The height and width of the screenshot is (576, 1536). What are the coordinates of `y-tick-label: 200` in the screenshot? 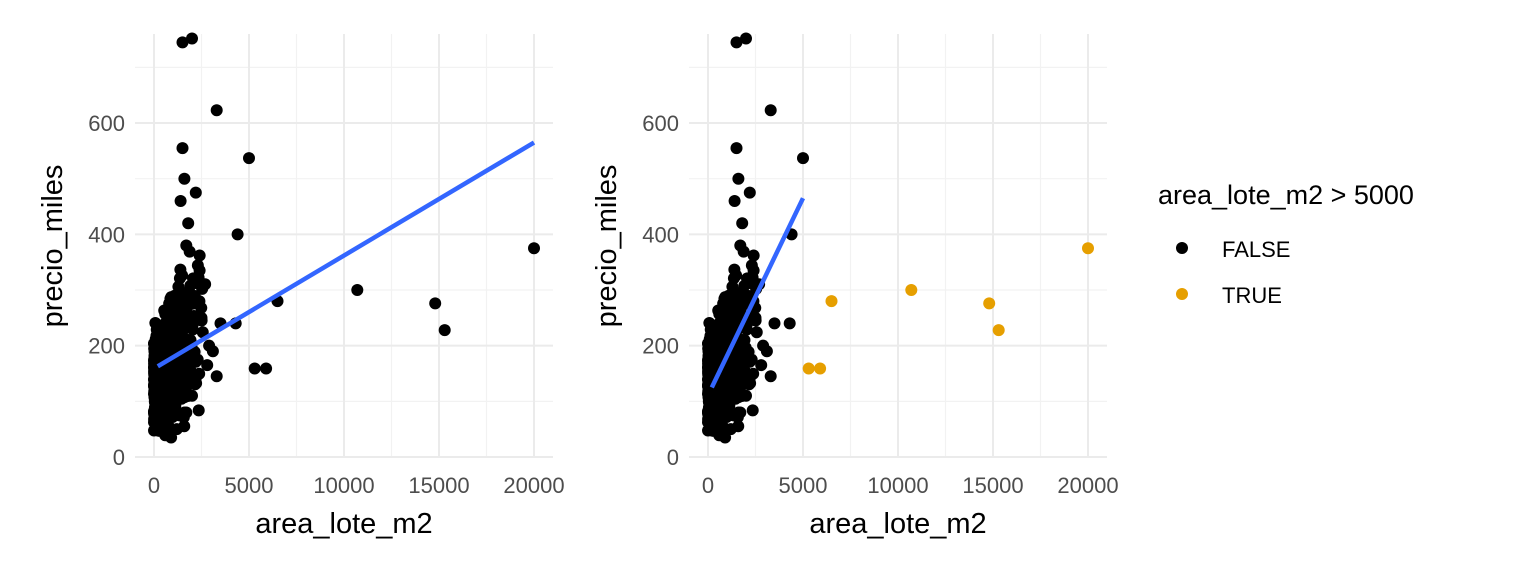 It's located at (660, 346).